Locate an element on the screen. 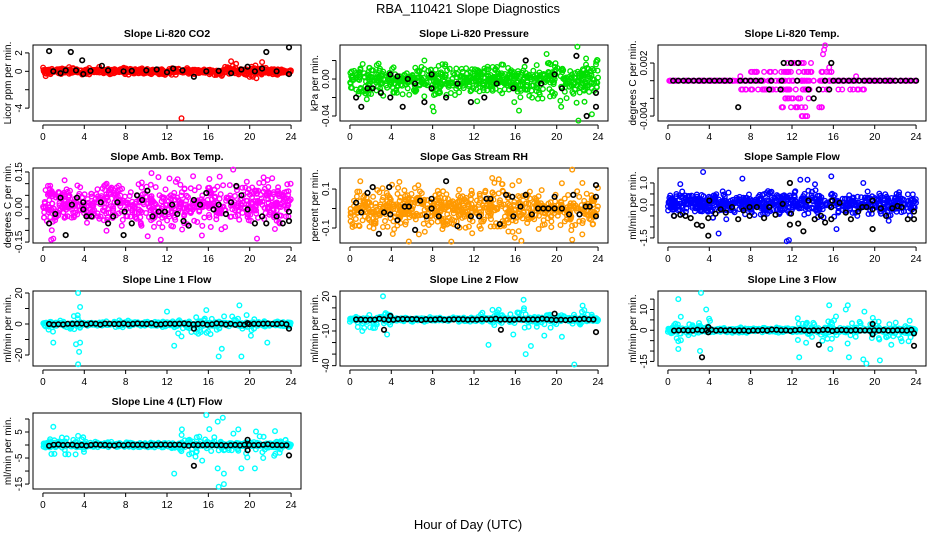  x-tick-label: 0 is located at coordinates (350, 382).